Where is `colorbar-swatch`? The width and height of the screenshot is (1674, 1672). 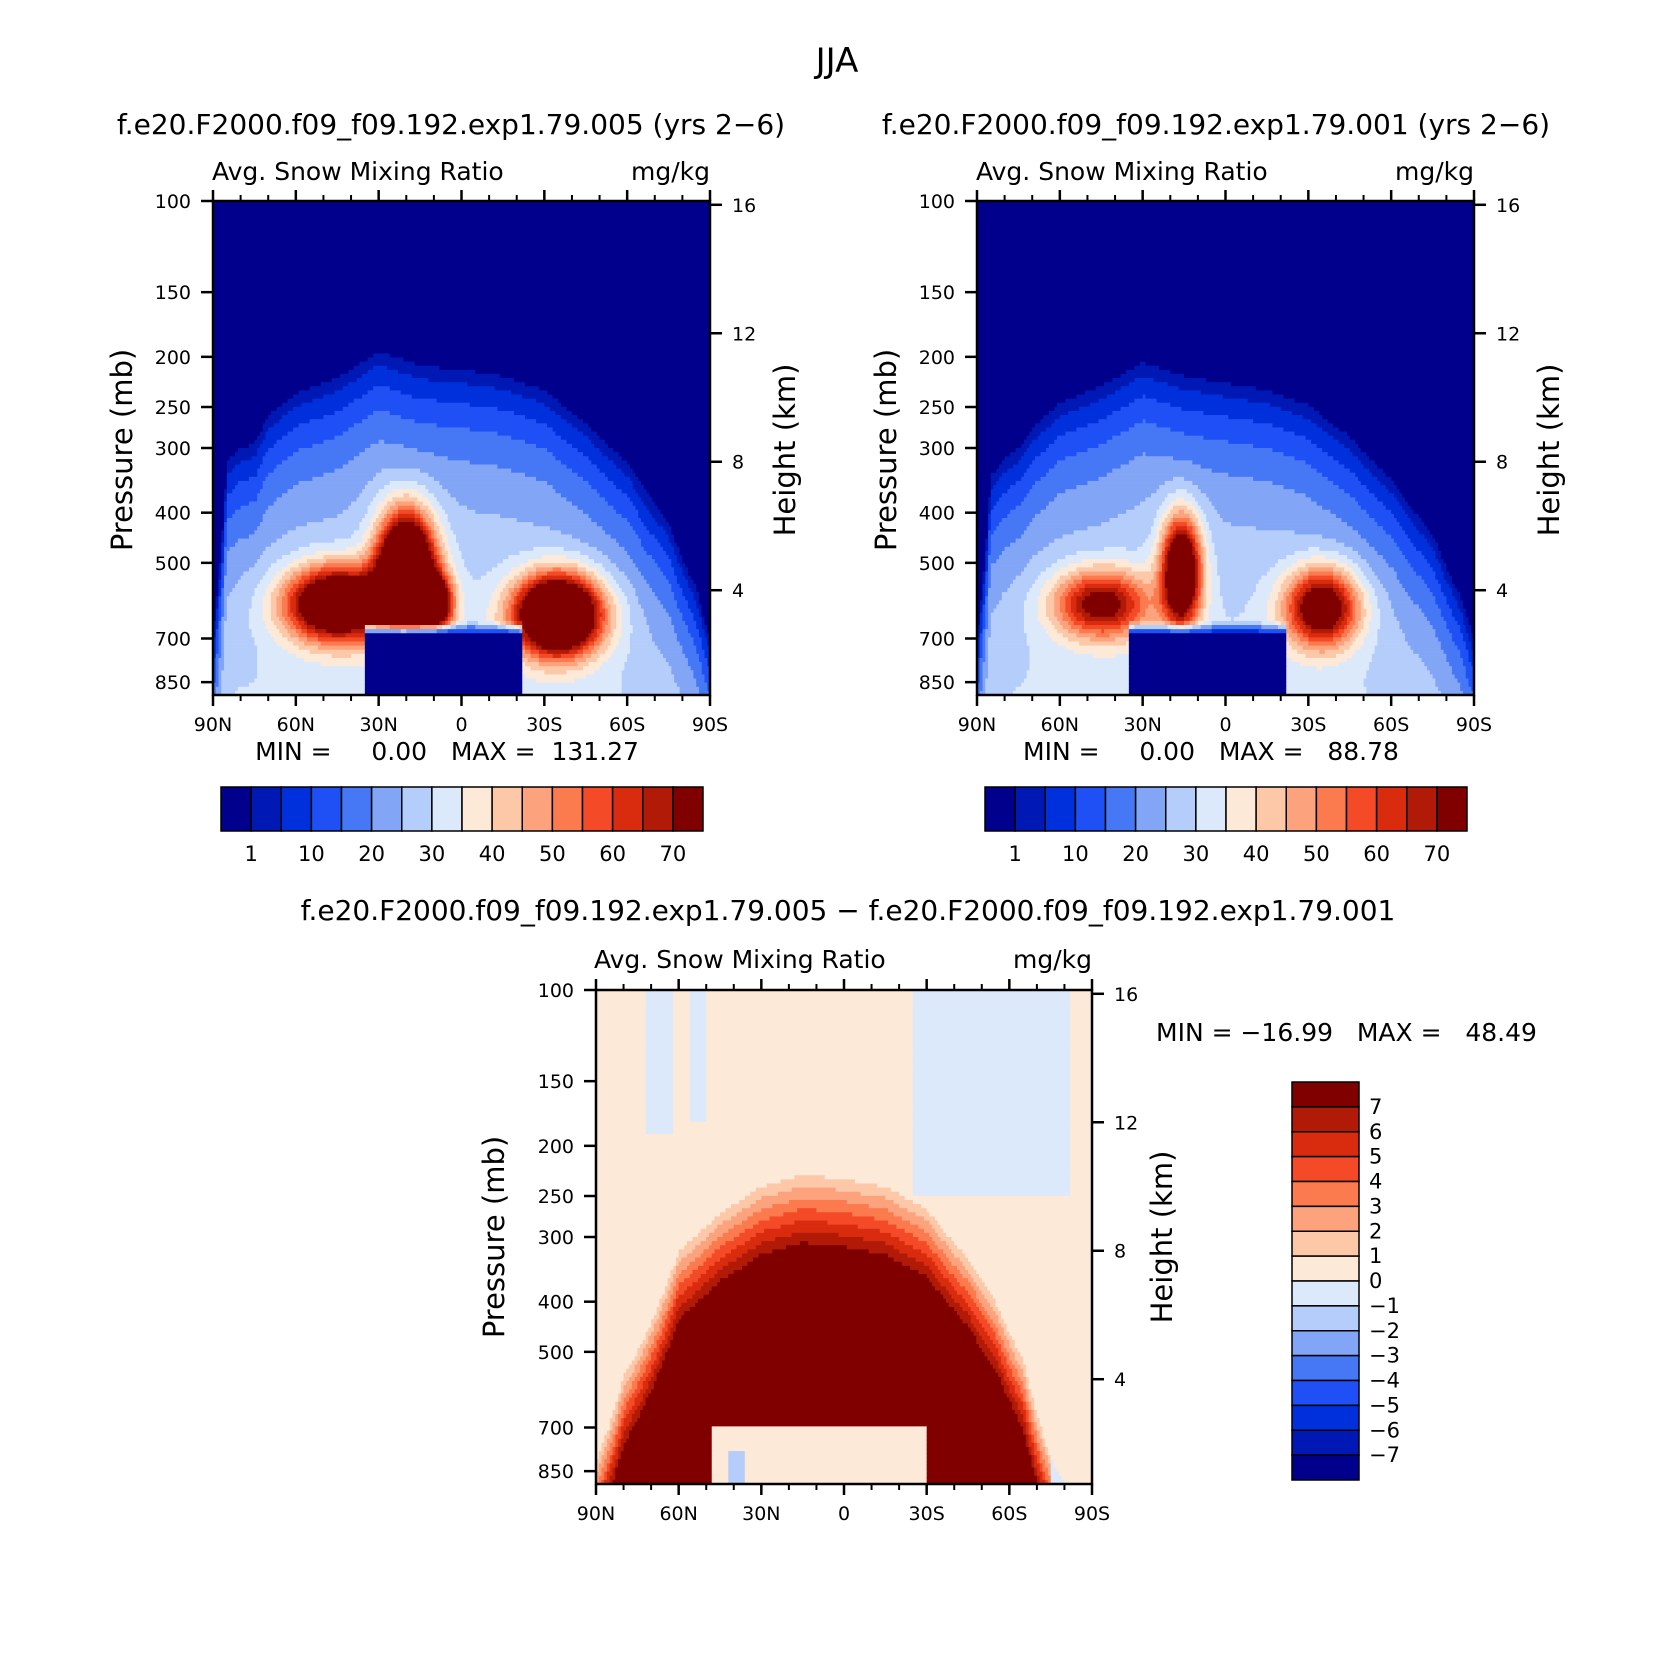
colorbar-swatch is located at coordinates (567, 809).